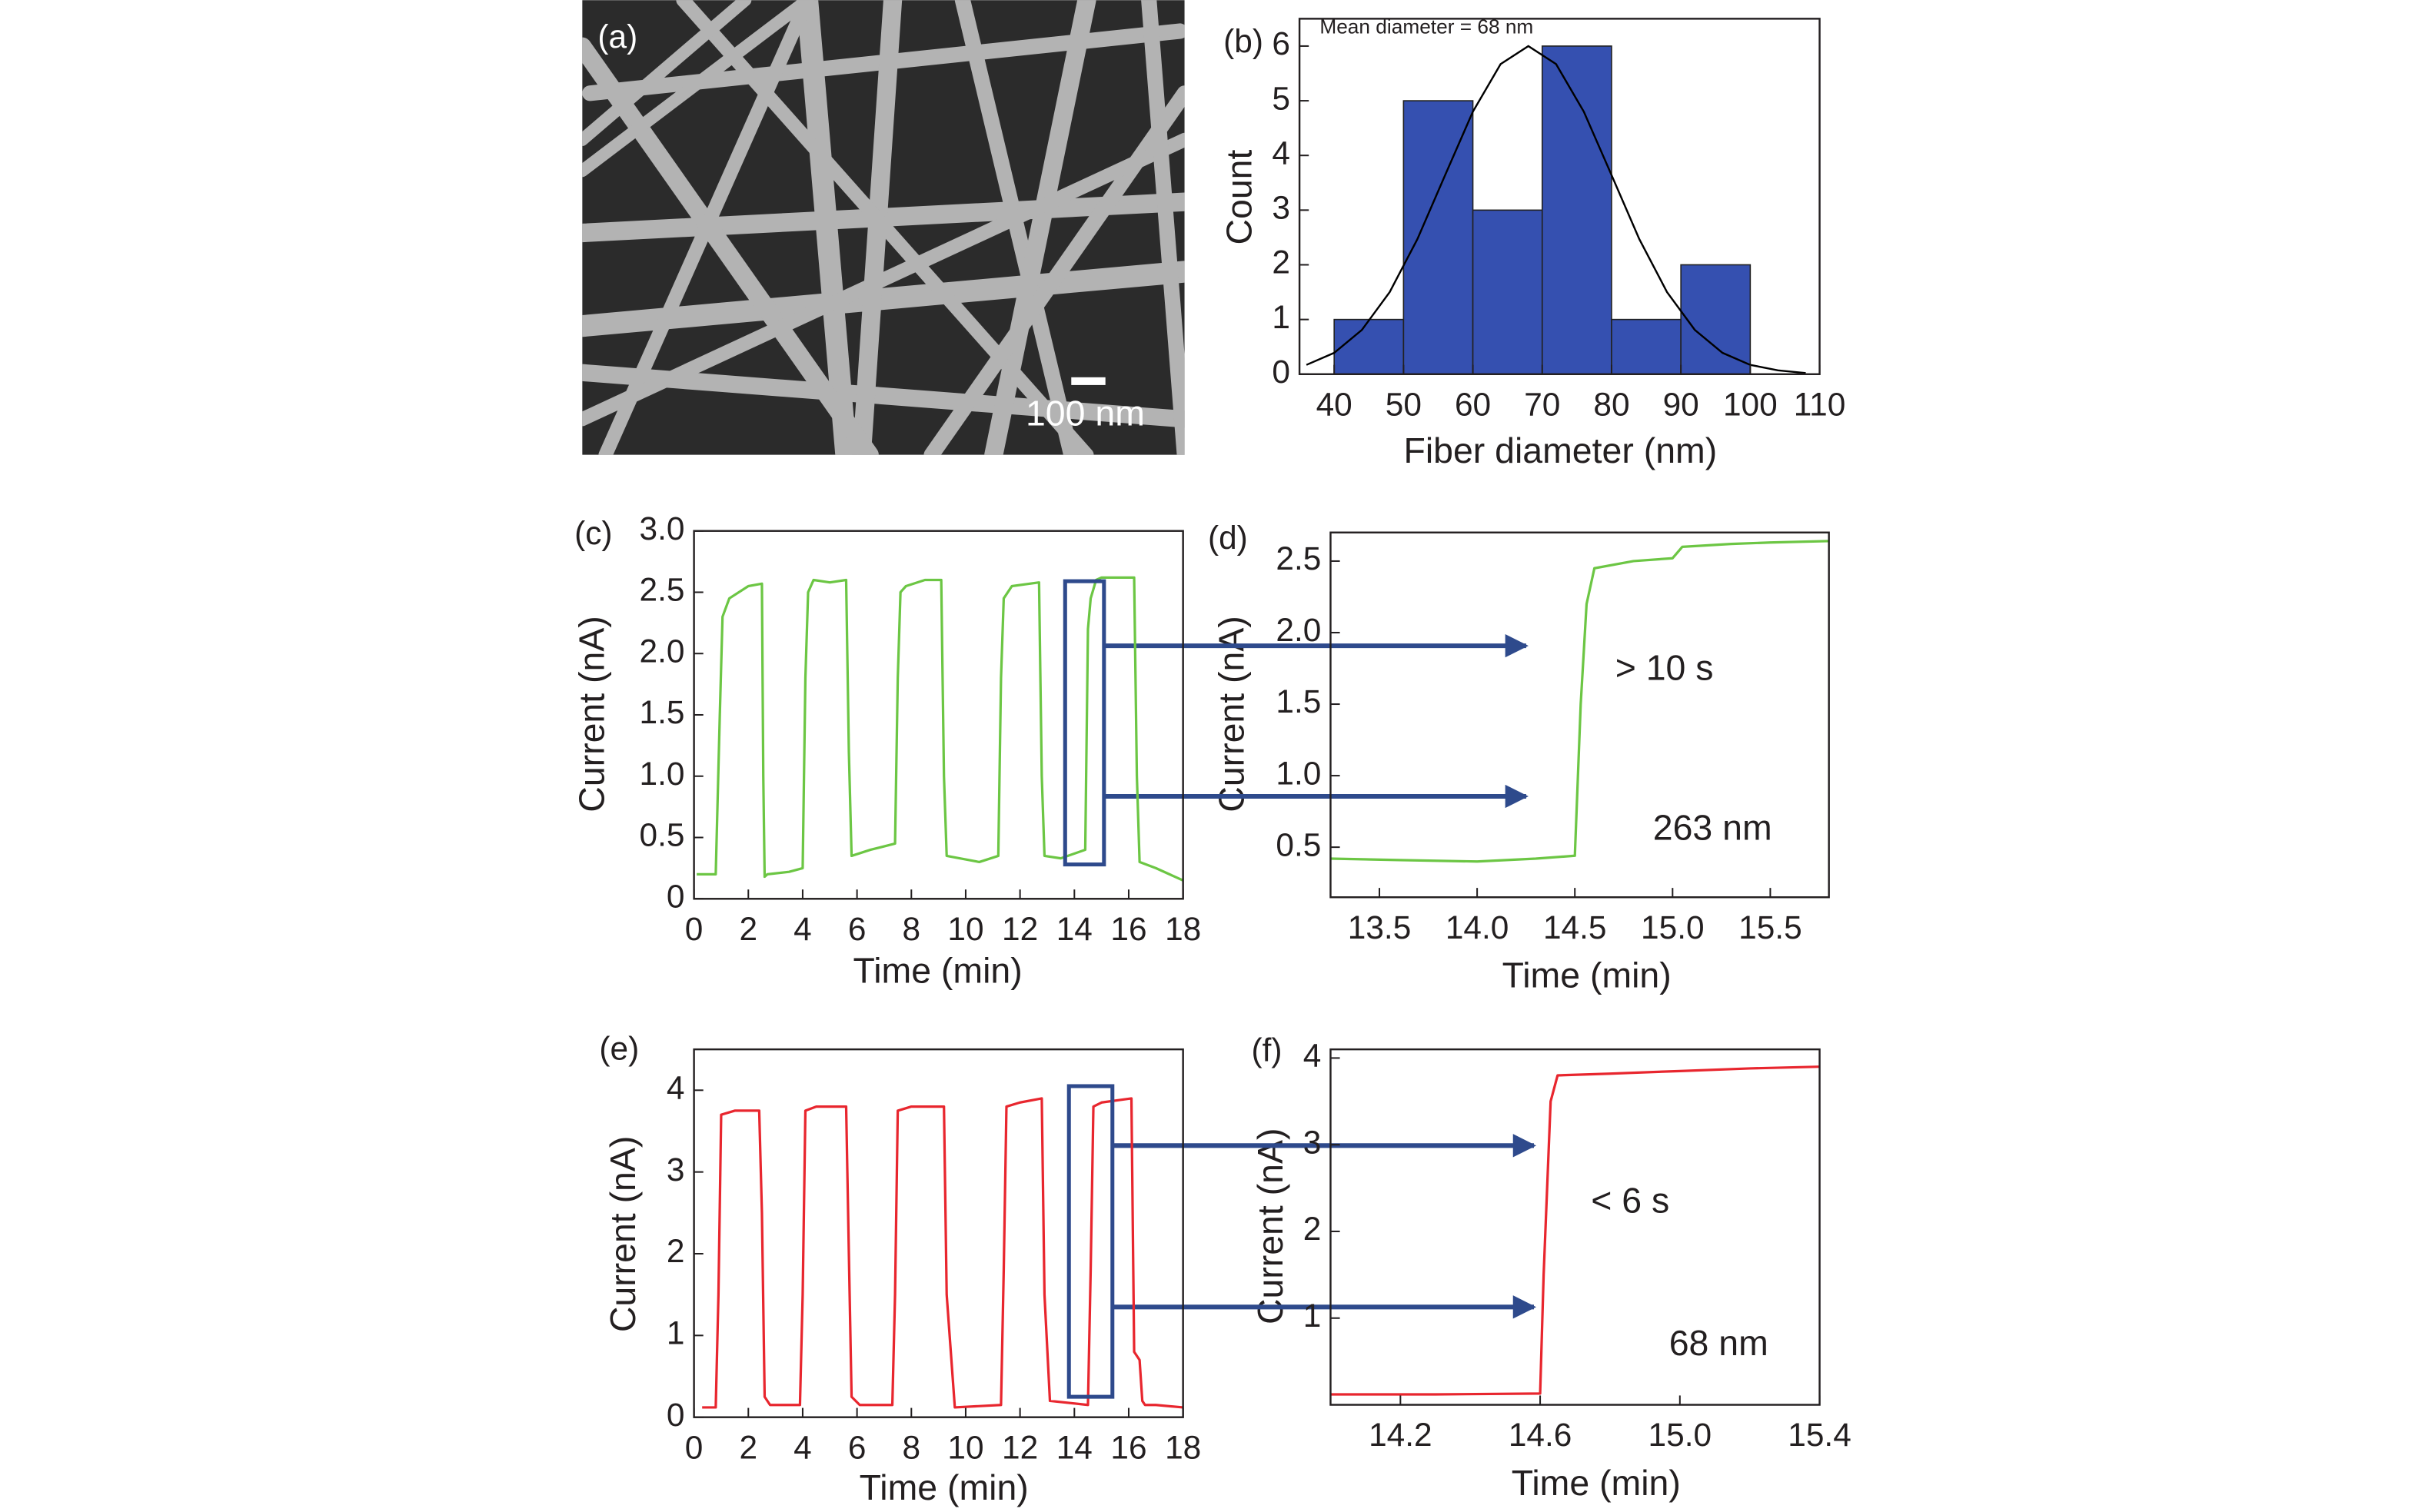 This screenshot has height=1512, width=2422. What do you see at coordinates (1540, 1435) in the screenshot?
I see `x-tick-label: 14.6` at bounding box center [1540, 1435].